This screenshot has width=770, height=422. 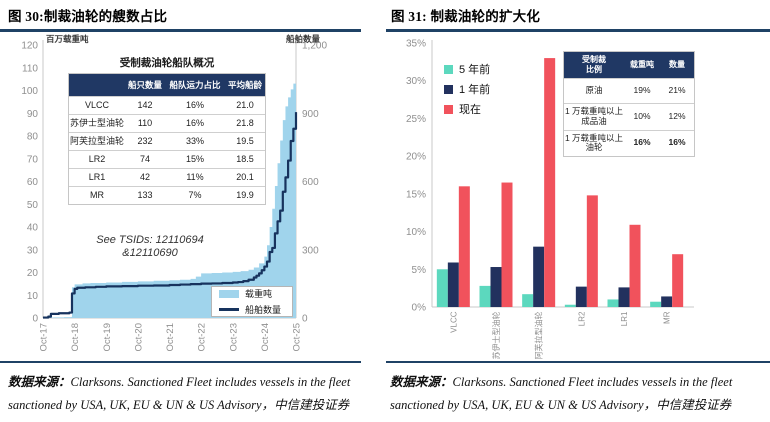 I want to click on bar-LR2-5 年前, so click(x=570, y=305).